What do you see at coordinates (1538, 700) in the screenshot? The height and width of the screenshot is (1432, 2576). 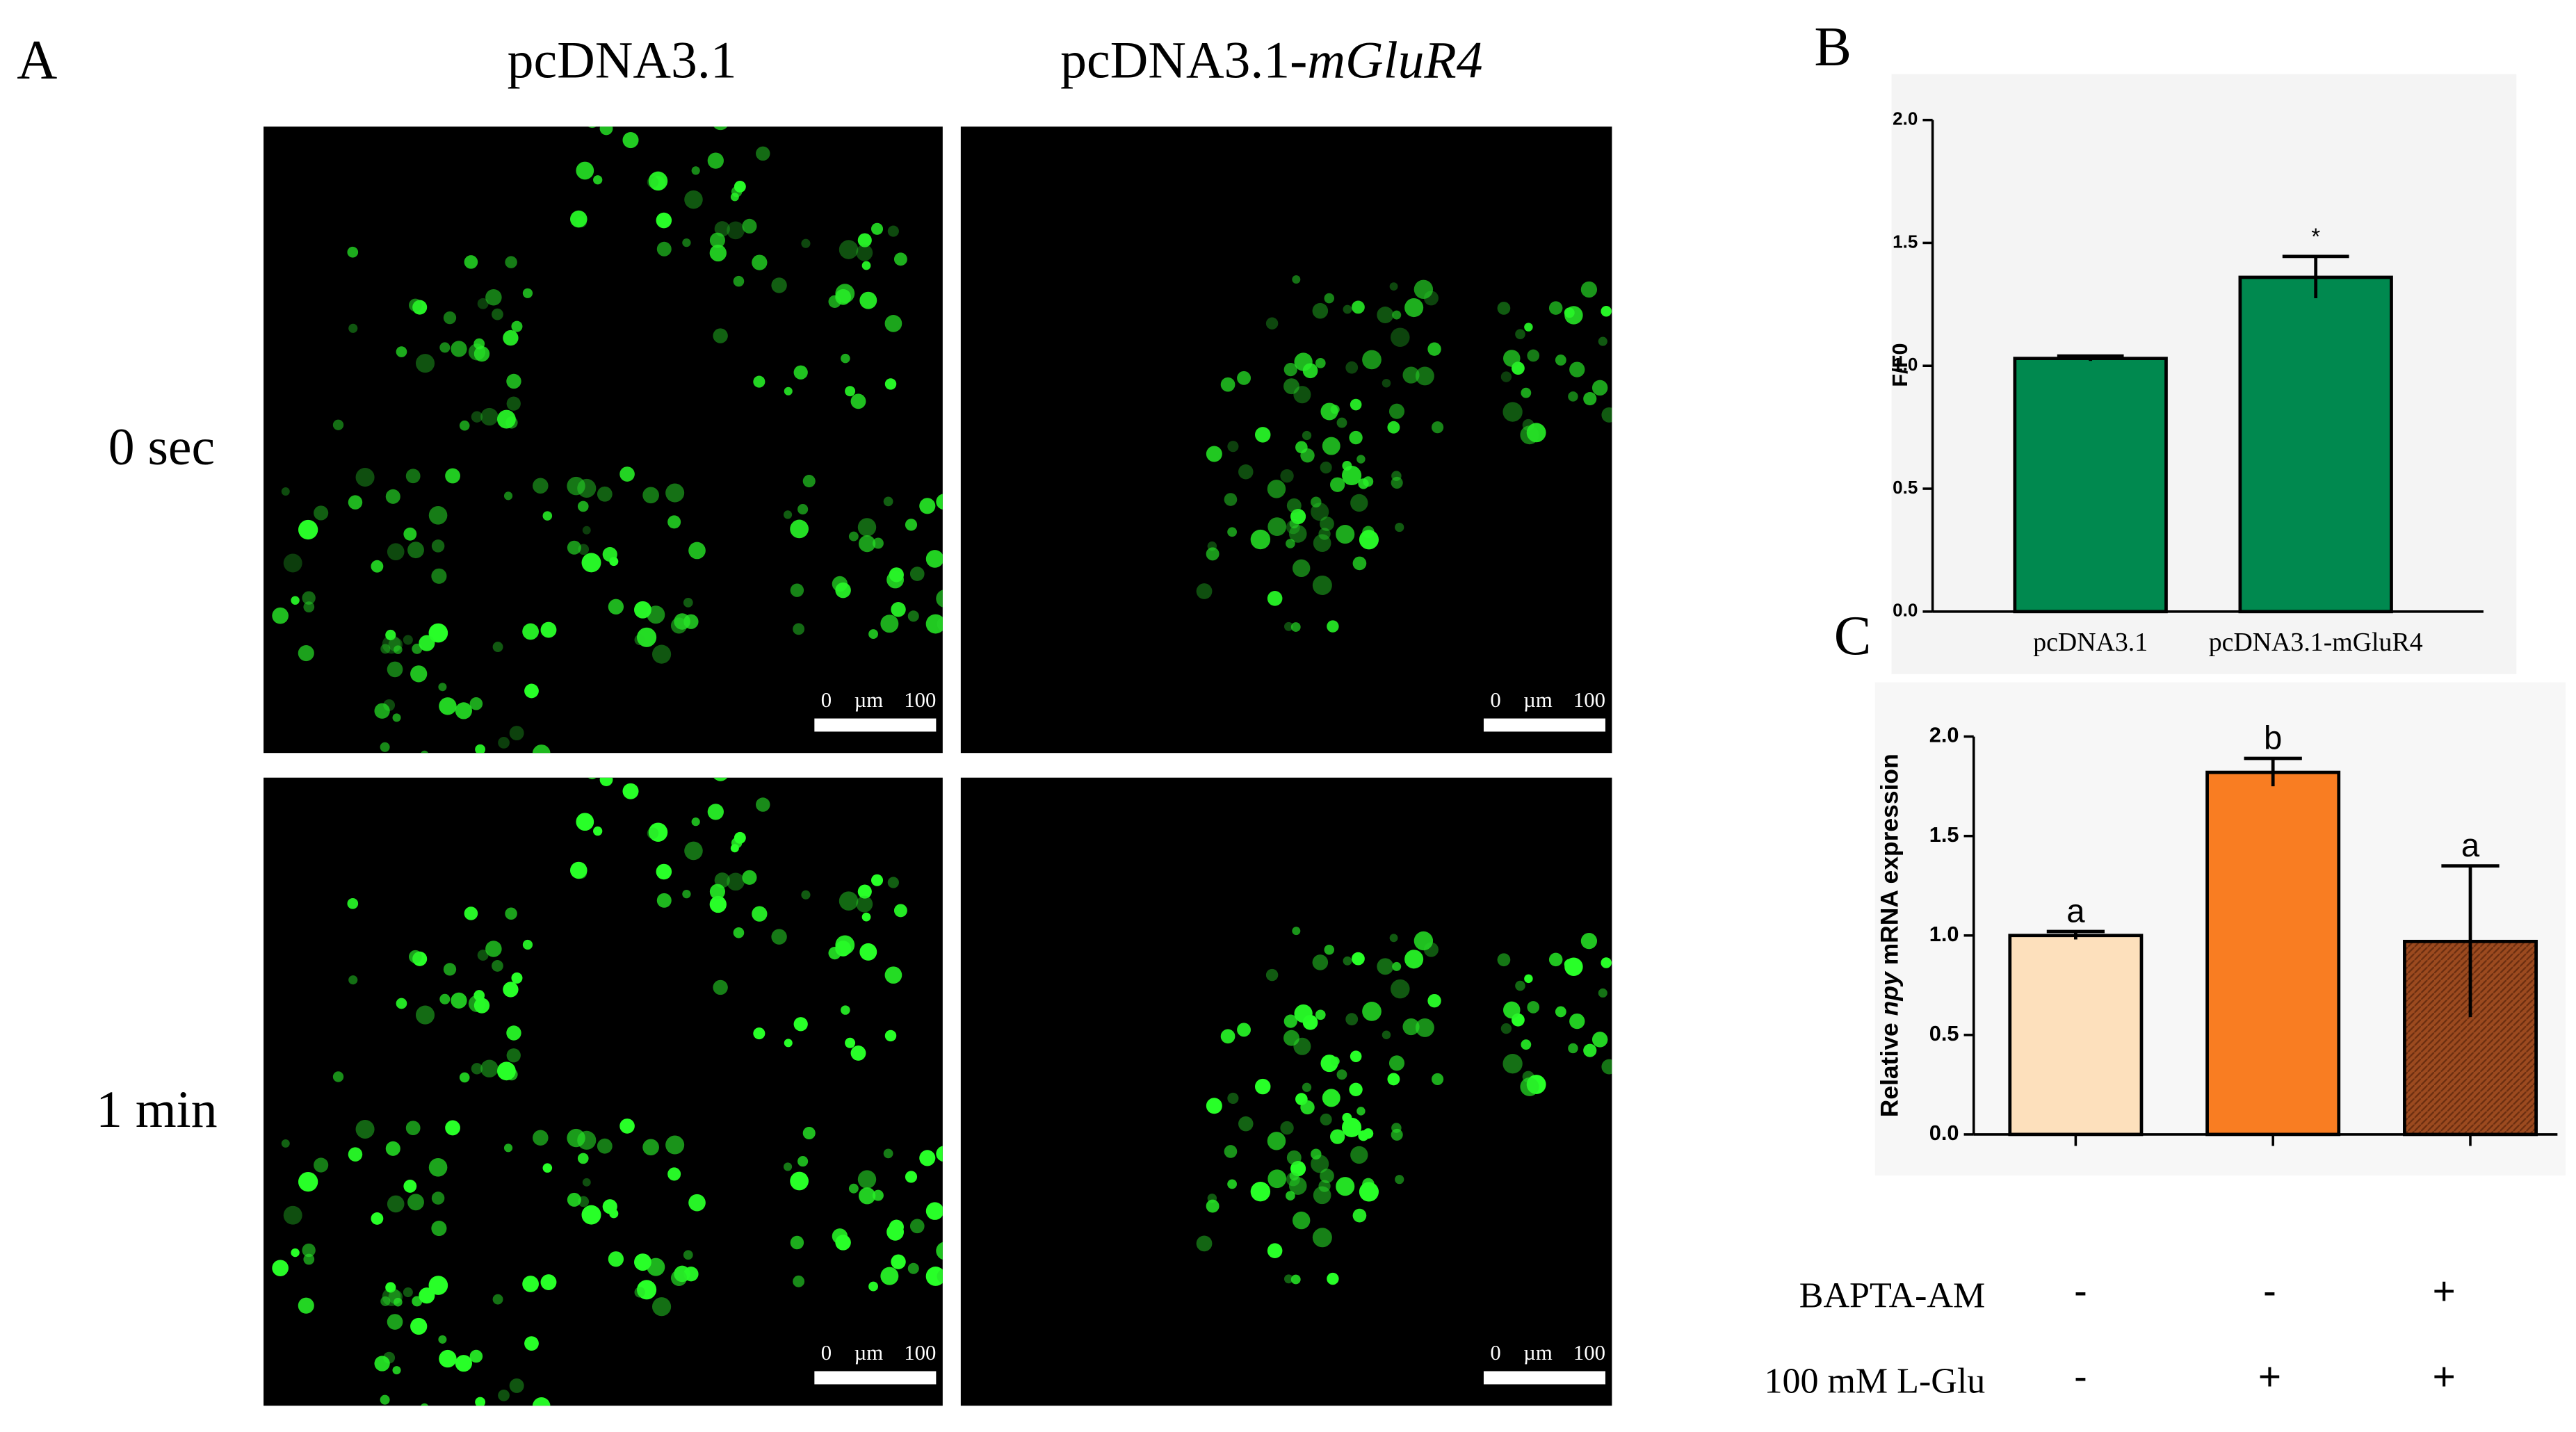 I see `scale-bar-label: µm` at bounding box center [1538, 700].